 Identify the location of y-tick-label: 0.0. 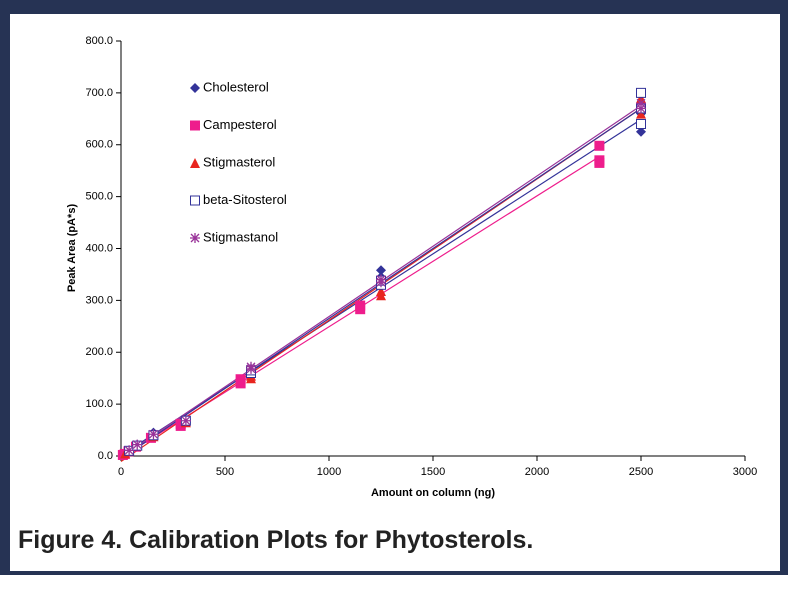
(105, 456).